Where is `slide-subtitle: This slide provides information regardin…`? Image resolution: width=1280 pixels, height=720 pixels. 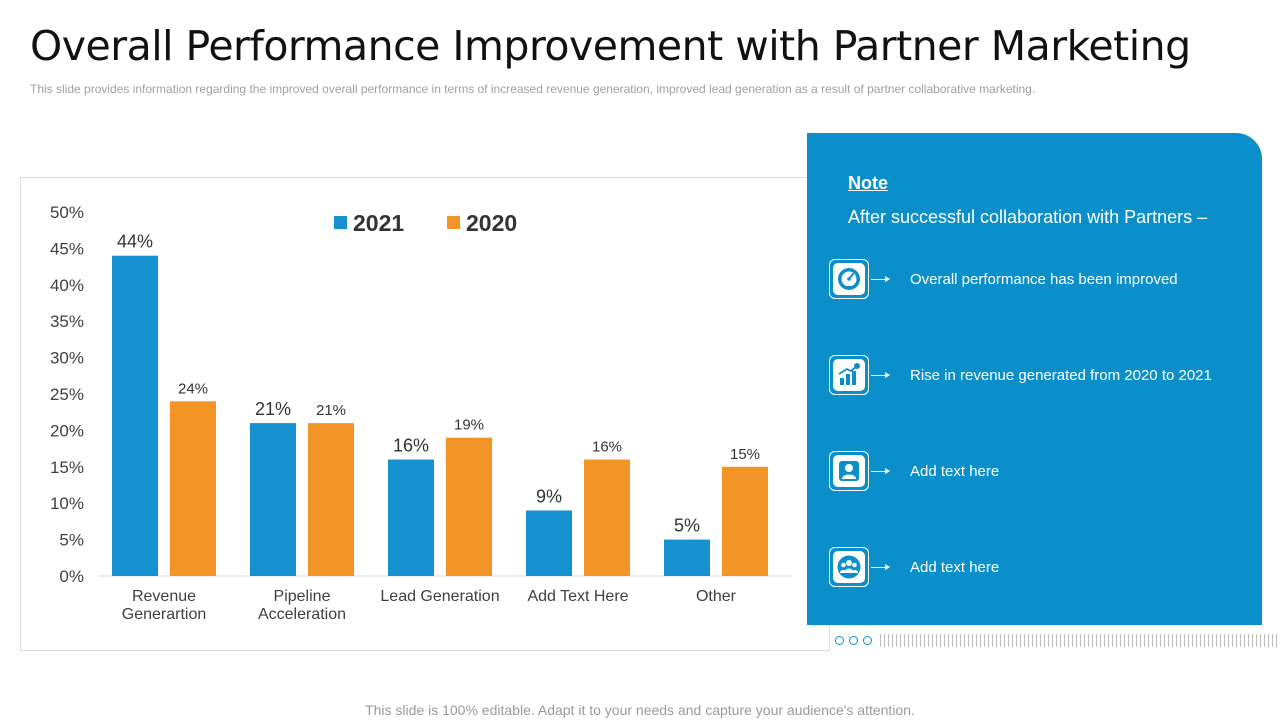
slide-subtitle: This slide provides information regardin… is located at coordinates (533, 89).